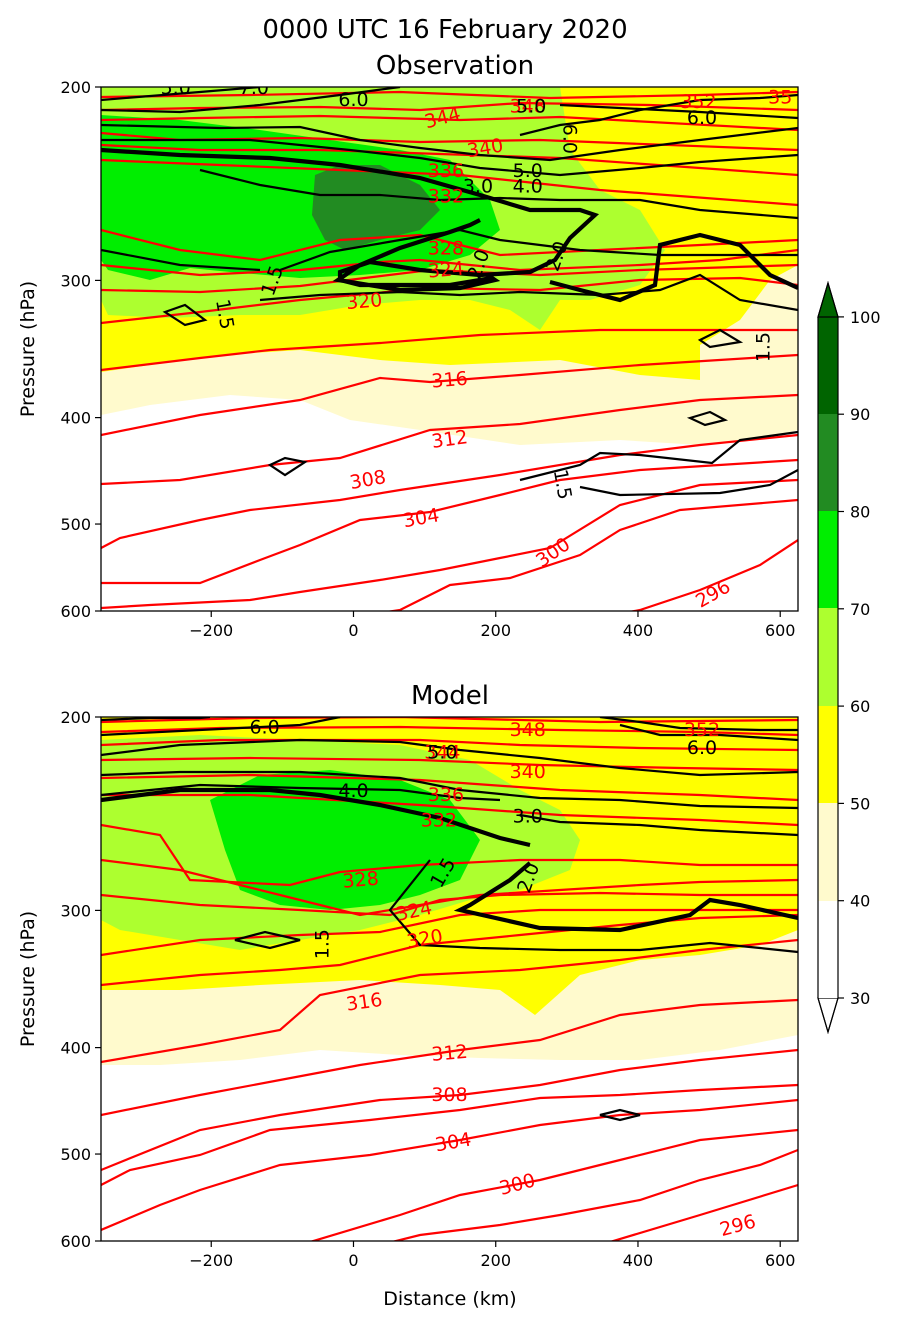 The height and width of the screenshot is (1324, 909). I want to click on colorbar-tick-label: 90, so click(860, 414).